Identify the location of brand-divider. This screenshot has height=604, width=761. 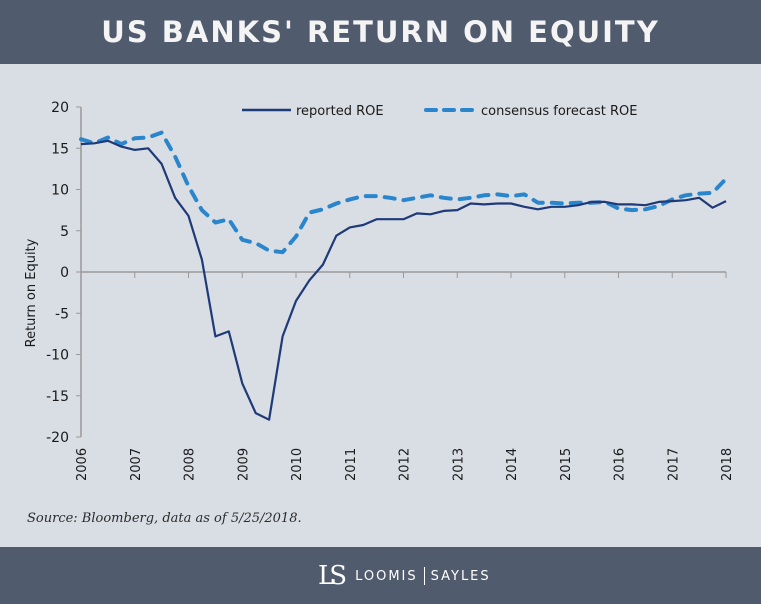
(424, 576).